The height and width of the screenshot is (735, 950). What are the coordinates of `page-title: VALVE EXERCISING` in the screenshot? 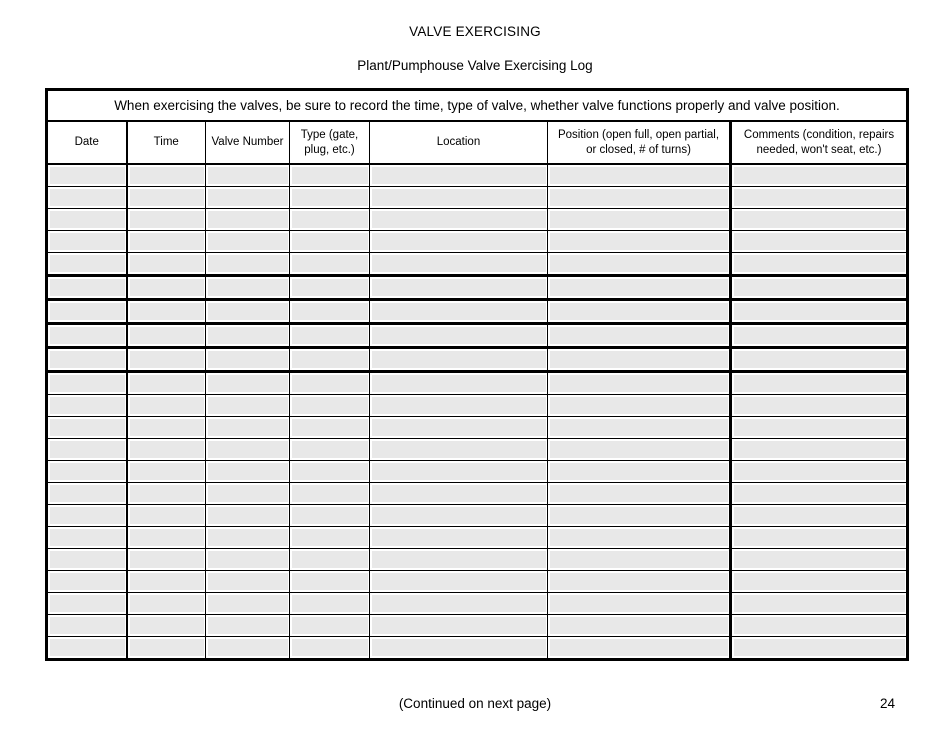 It's located at (475, 31).